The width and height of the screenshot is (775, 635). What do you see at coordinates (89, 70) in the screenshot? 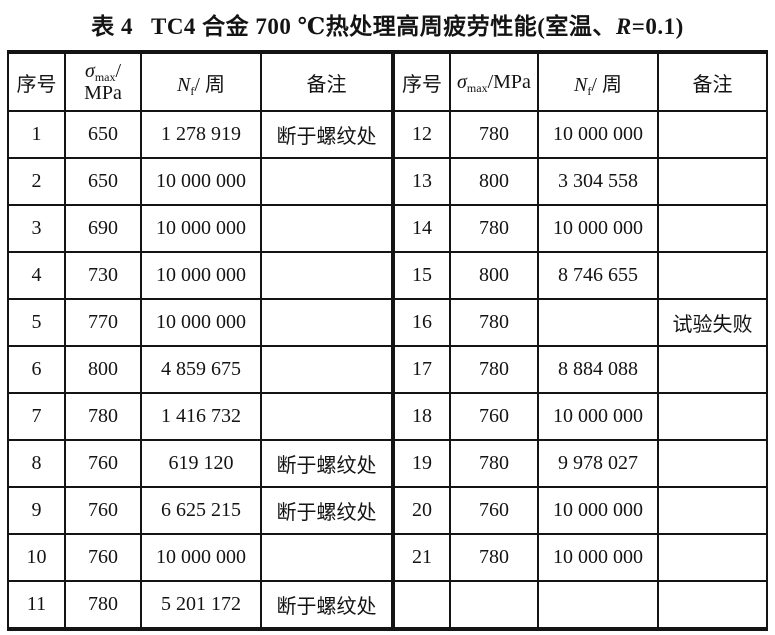
I see `sigma-symbol: σ` at bounding box center [89, 70].